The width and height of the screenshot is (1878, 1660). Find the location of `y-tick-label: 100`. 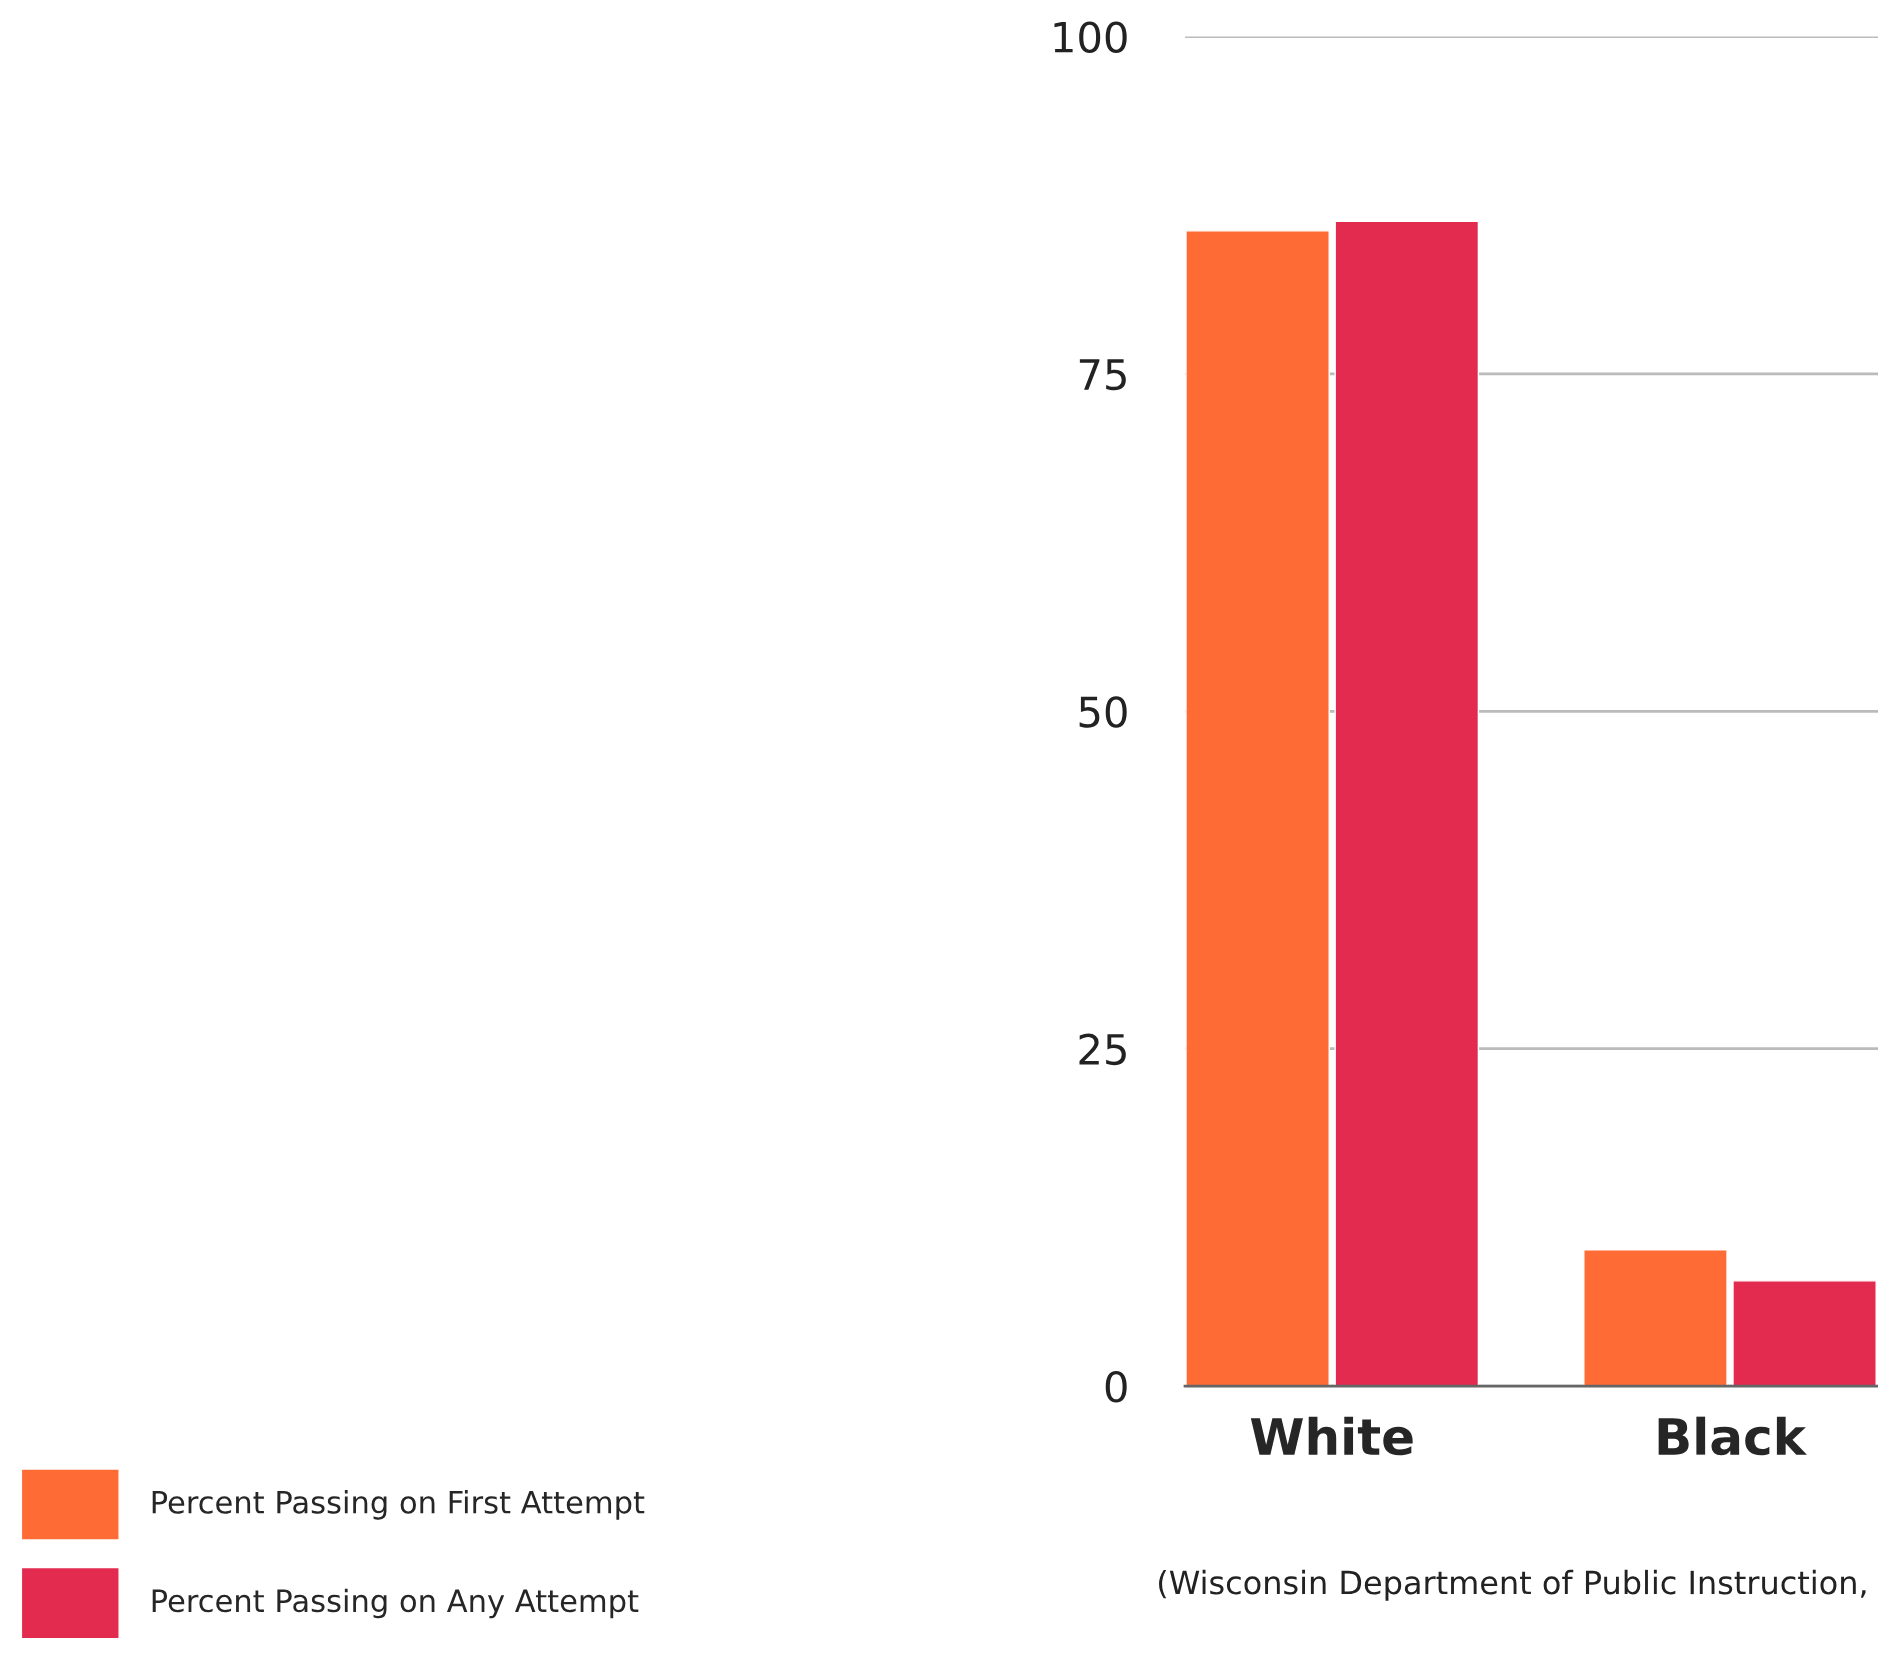

y-tick-label: 100 is located at coordinates (1090, 37).